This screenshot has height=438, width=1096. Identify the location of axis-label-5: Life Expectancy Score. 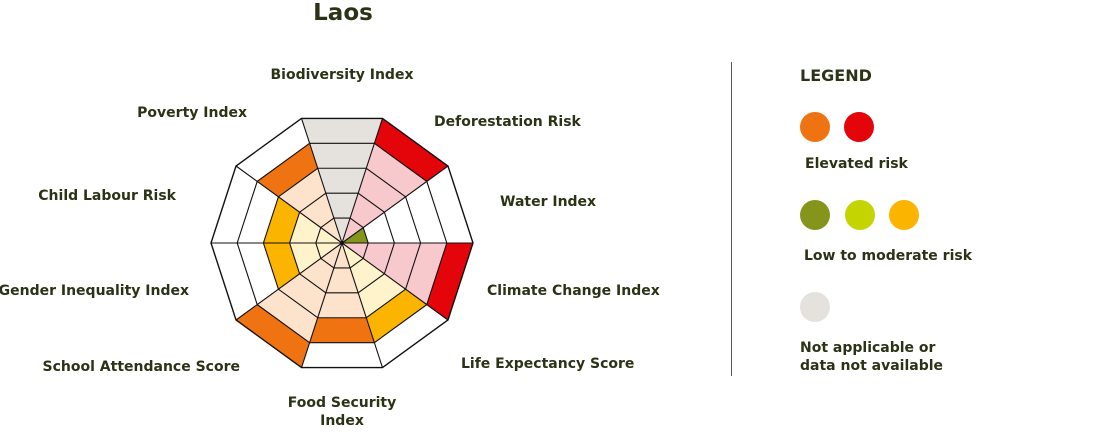
(547, 364).